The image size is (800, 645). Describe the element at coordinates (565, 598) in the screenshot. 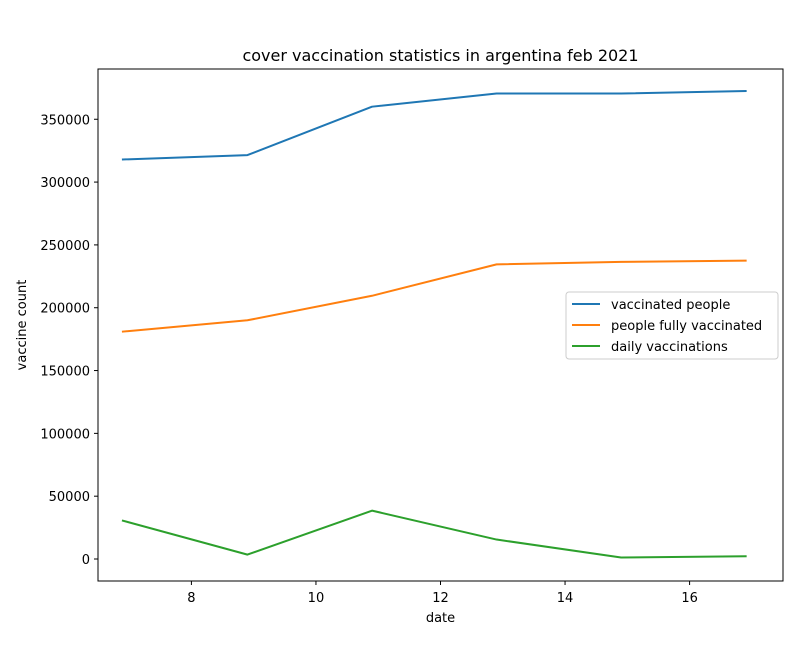

I see `x-tick-label: 14` at that location.